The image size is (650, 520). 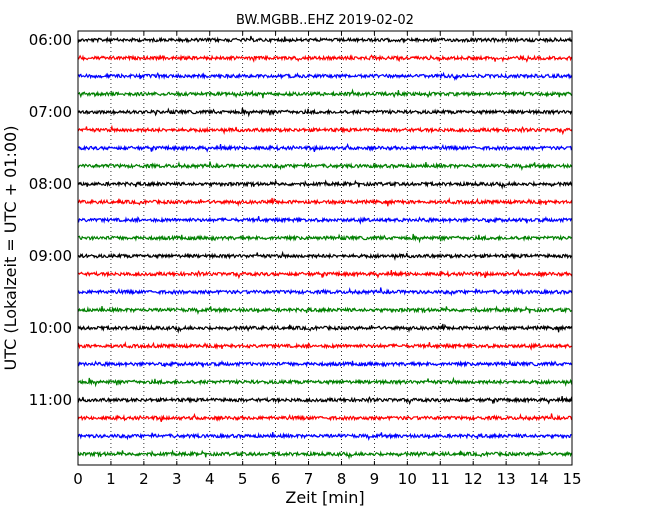 What do you see at coordinates (571, 479) in the screenshot?
I see `x-tick-label: 15` at bounding box center [571, 479].